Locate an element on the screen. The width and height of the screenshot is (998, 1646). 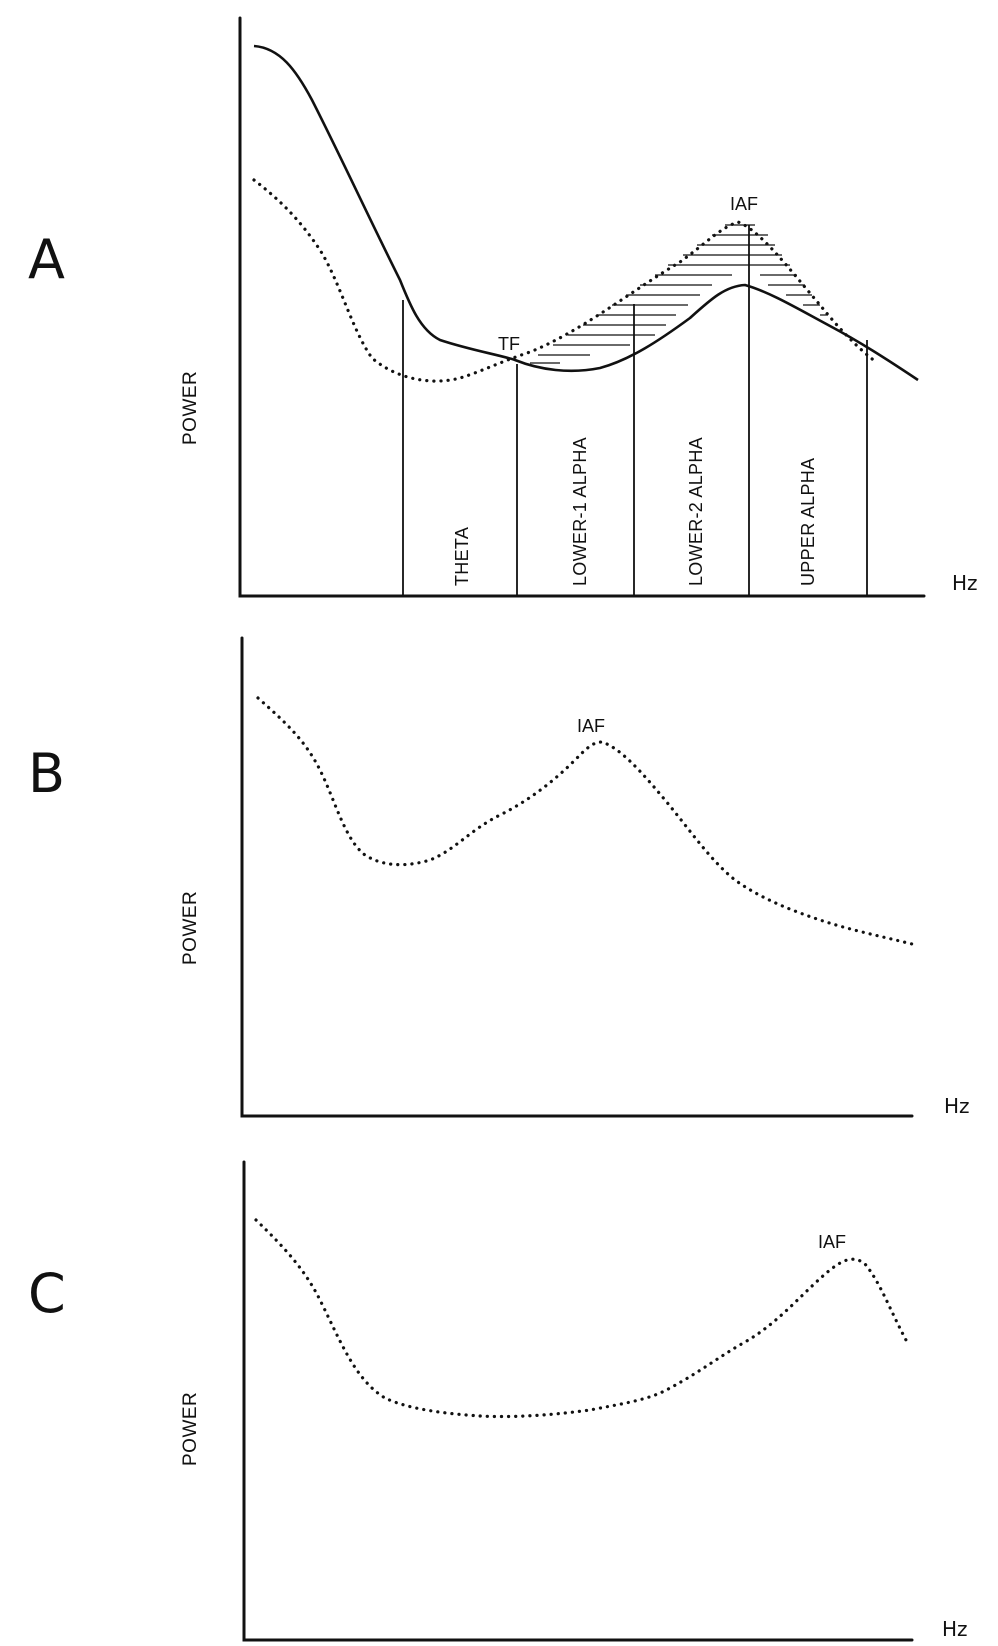
panel-c-iaf-label: IAF is located at coordinates (832, 1242).